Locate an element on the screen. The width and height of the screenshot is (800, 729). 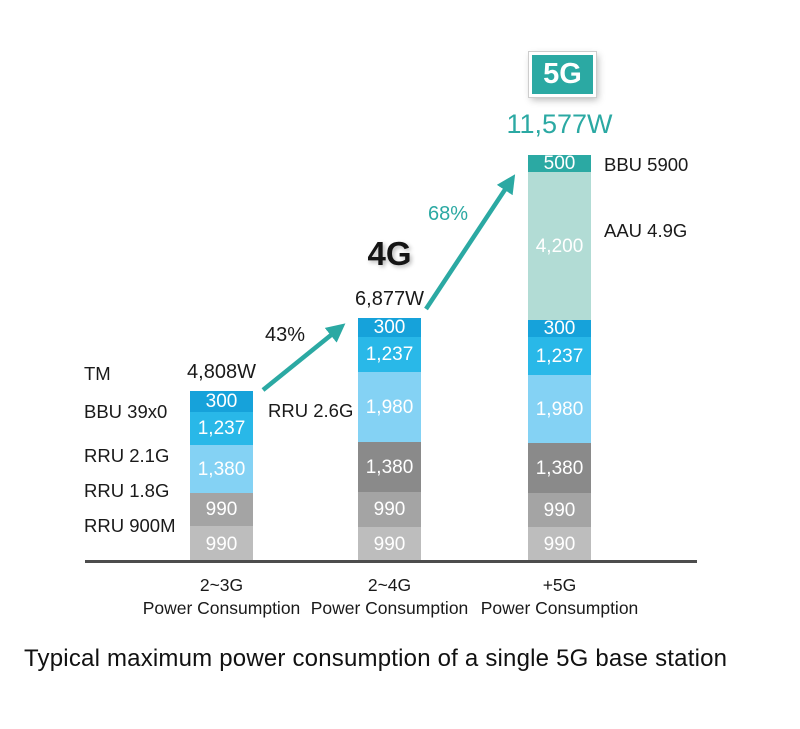
segment-label-aau-4-9g: AAU 4.9G is located at coordinates (646, 230).